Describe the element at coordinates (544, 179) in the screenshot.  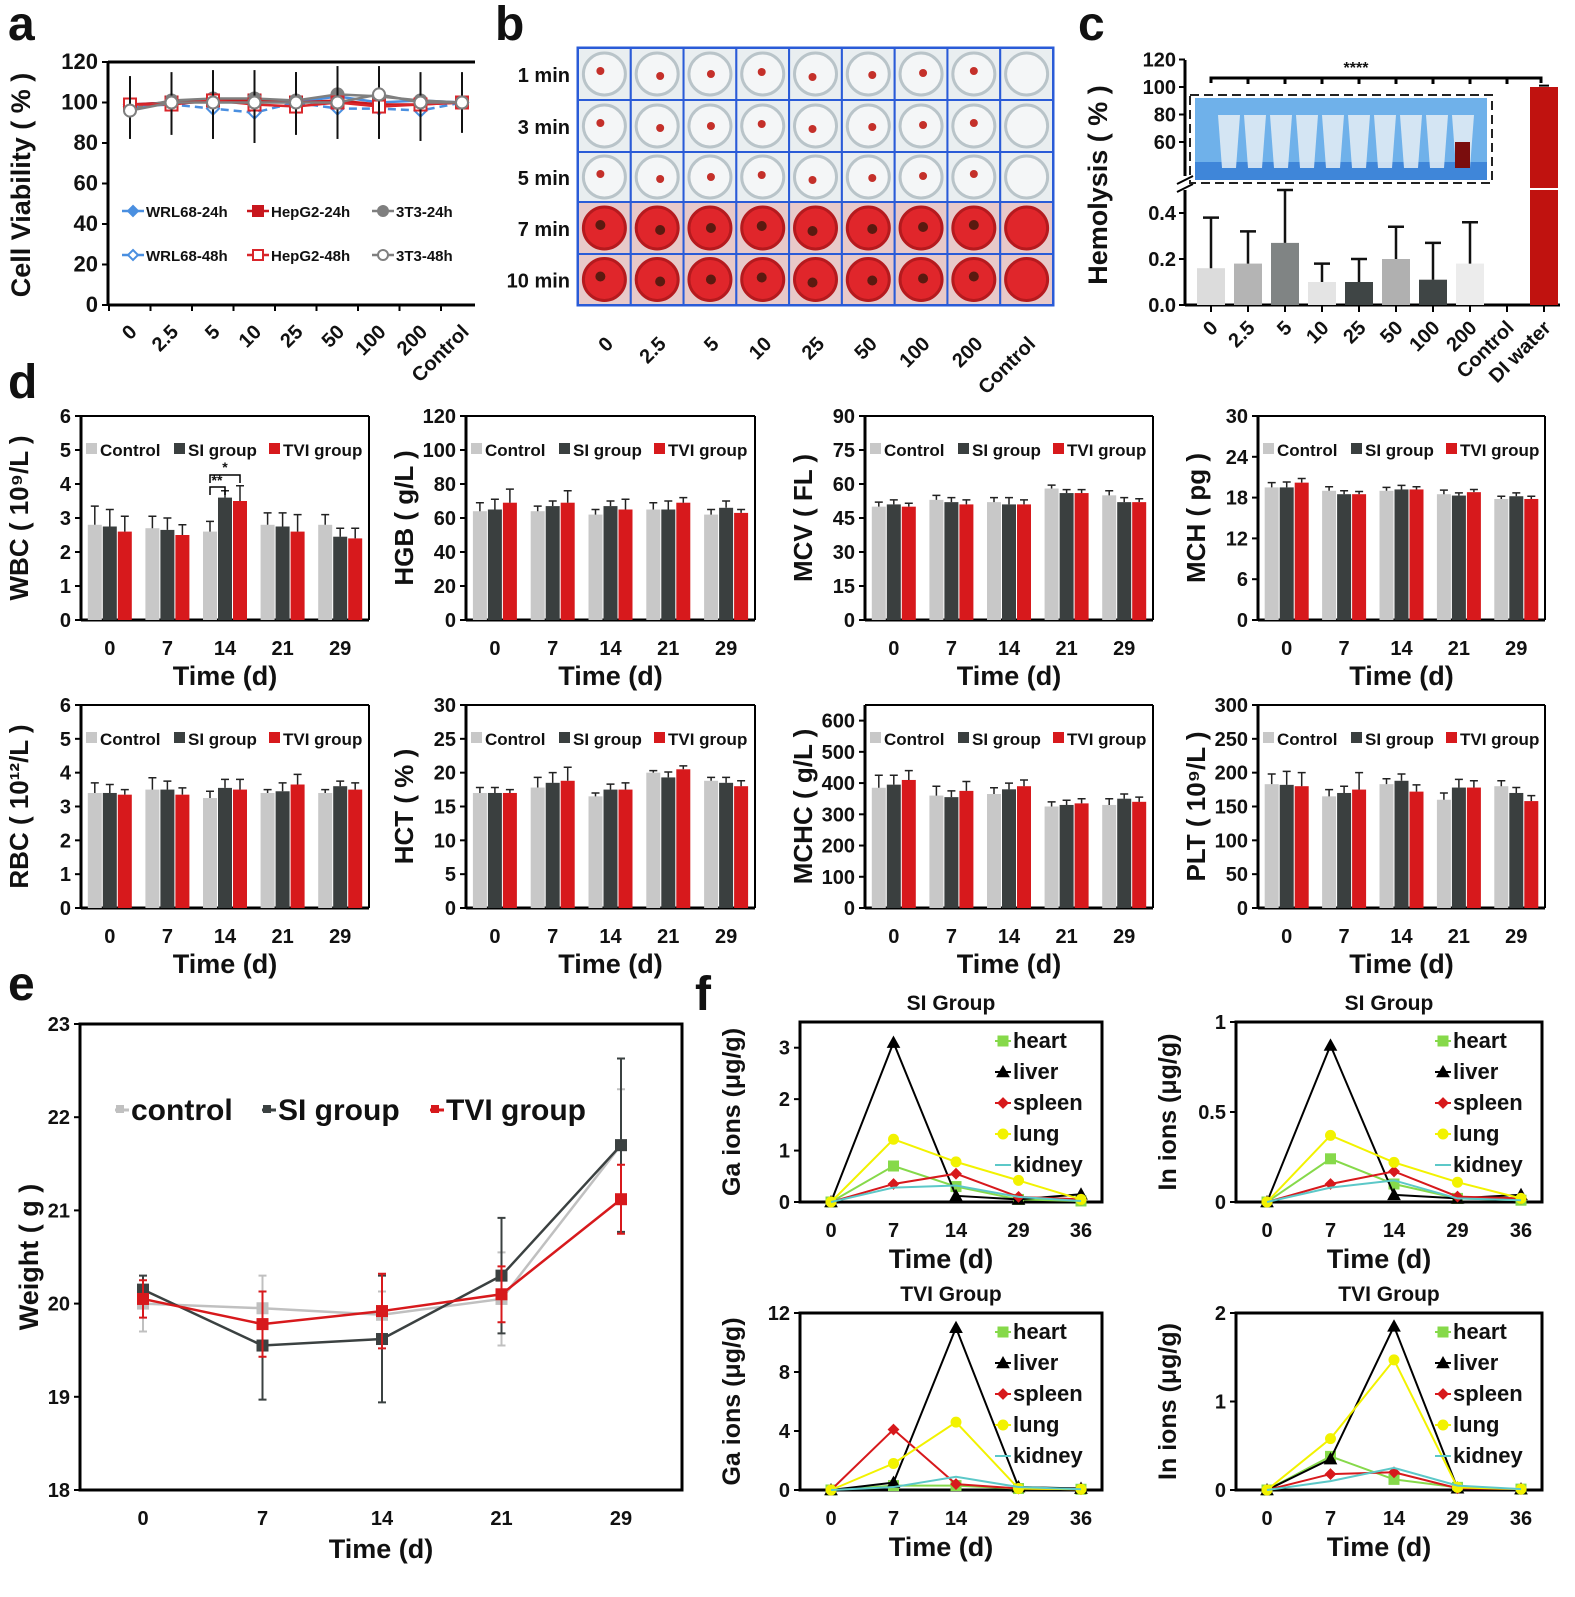
I see `row-label: 5 min` at that location.